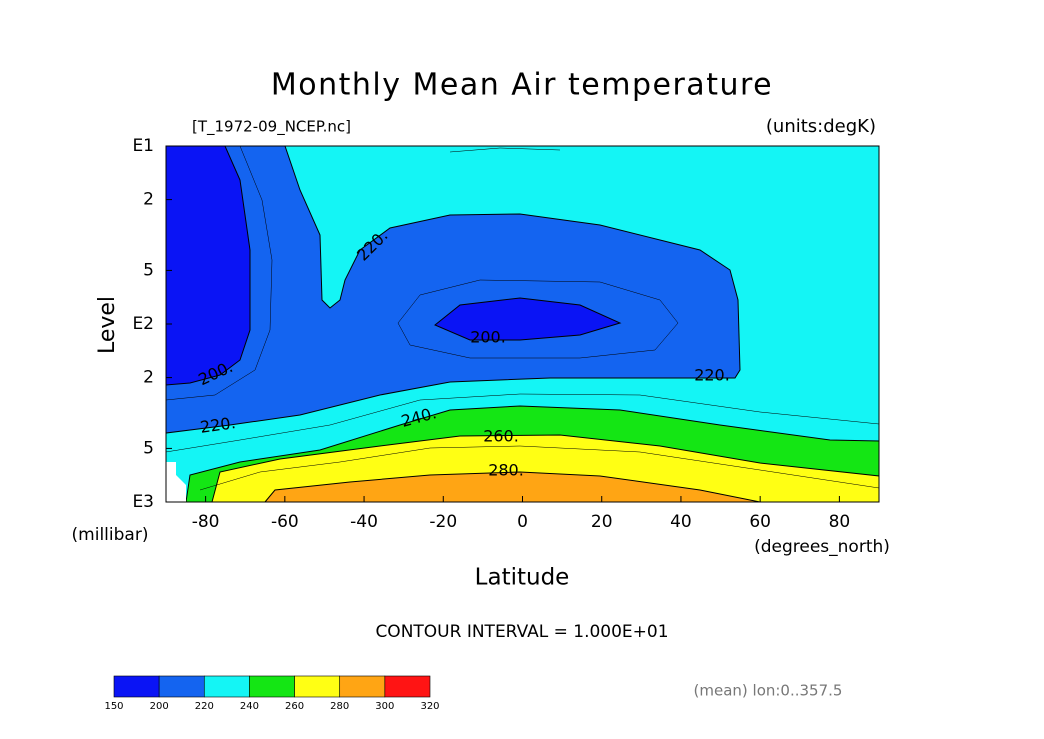  Describe the element at coordinates (522, 522) in the screenshot. I see `x-tick-label: 0` at that location.